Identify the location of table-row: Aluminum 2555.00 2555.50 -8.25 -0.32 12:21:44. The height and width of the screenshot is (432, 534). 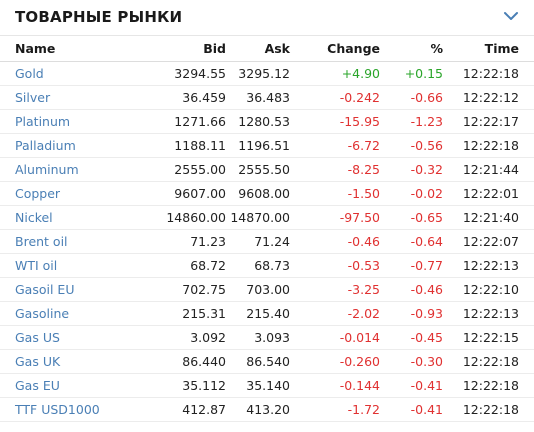
(267, 170).